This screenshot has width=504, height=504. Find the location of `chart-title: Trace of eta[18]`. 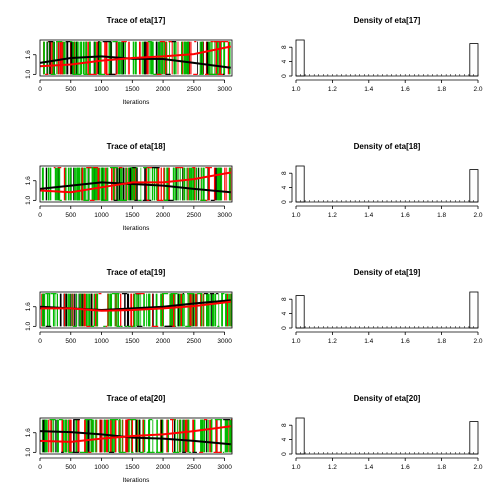

chart-title: Trace of eta[18] is located at coordinates (136, 146).